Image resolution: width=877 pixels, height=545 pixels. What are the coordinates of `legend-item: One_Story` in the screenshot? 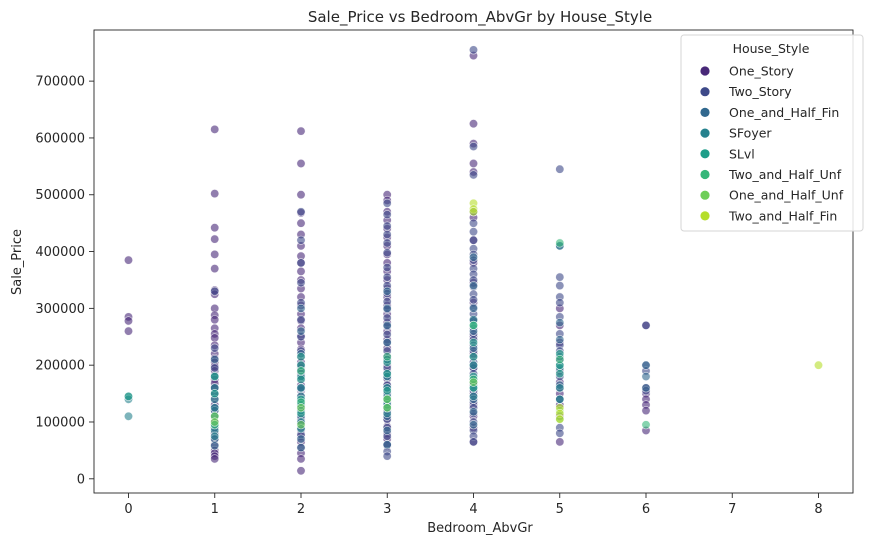 It's located at (747, 71).